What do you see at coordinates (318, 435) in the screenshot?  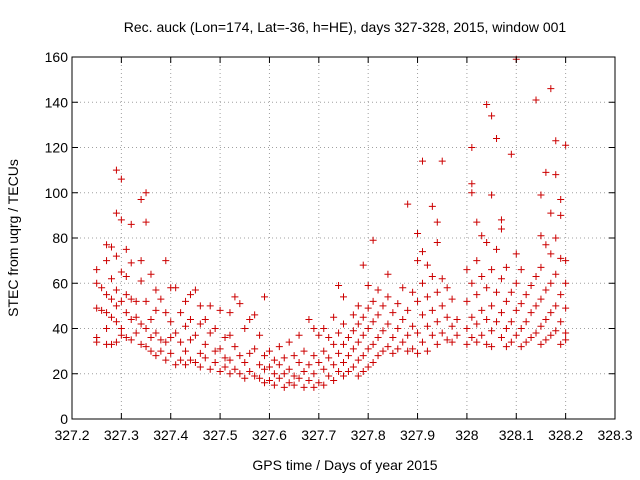 I see `x-tick-label: 327.7` at bounding box center [318, 435].